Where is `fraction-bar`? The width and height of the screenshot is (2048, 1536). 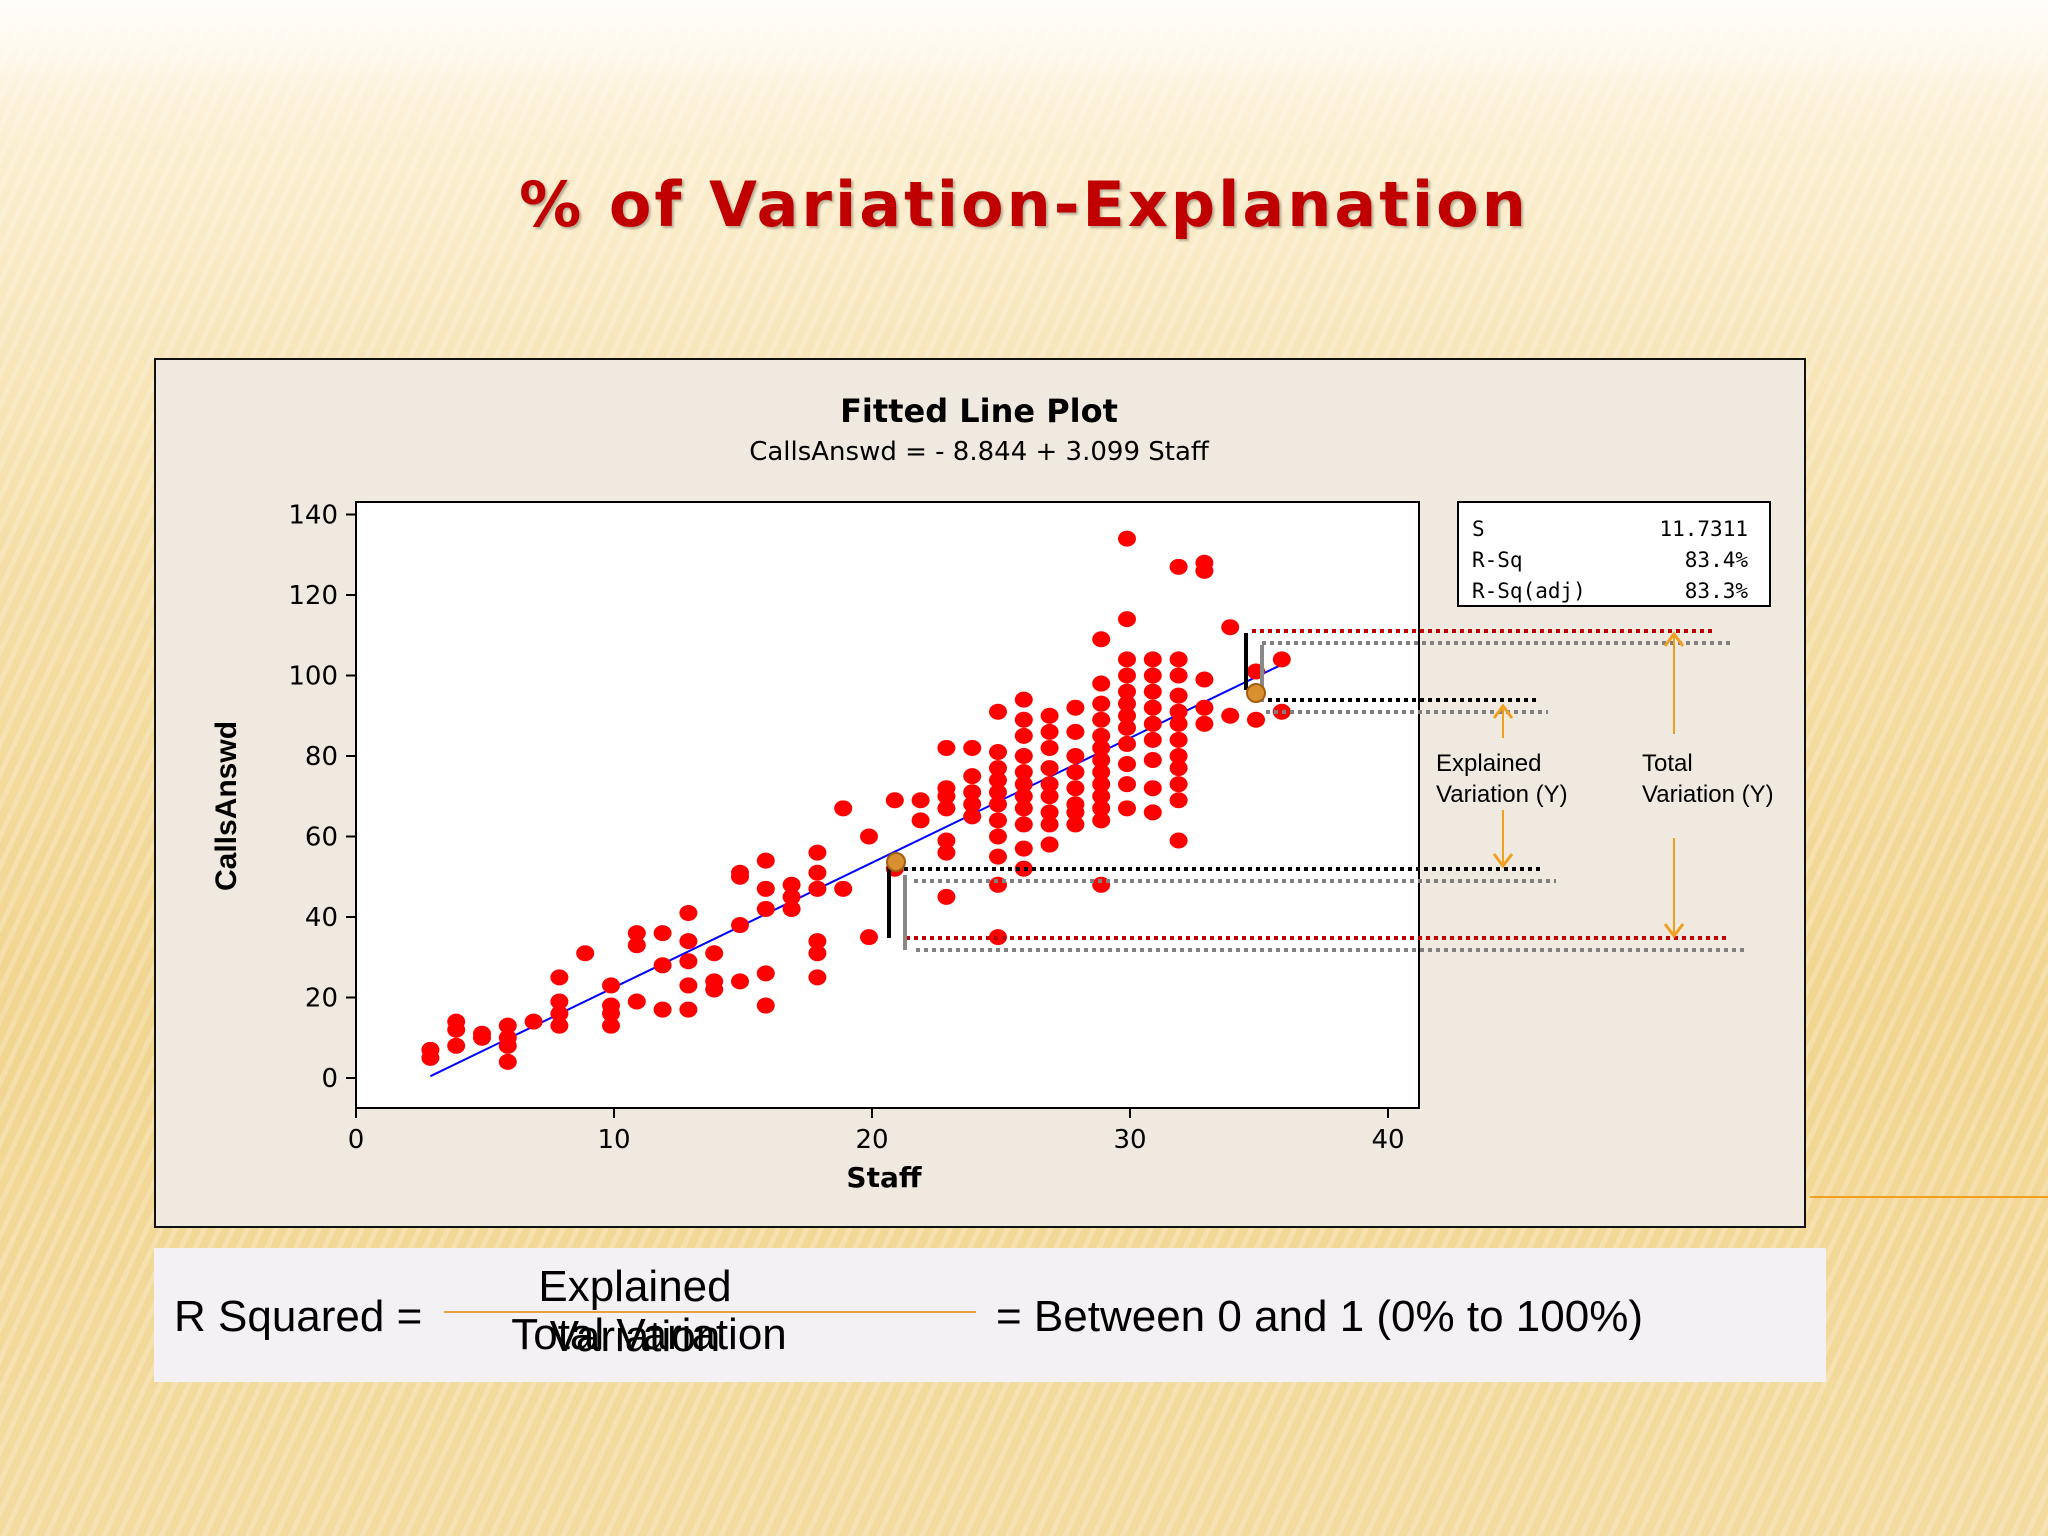 fraction-bar is located at coordinates (710, 1312).